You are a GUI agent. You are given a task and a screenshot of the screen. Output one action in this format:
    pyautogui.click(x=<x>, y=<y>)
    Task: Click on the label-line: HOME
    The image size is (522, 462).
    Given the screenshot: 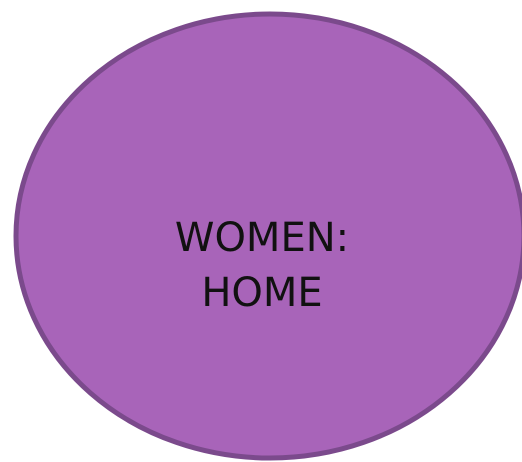 What is the action you would take?
    pyautogui.click(x=261, y=293)
    